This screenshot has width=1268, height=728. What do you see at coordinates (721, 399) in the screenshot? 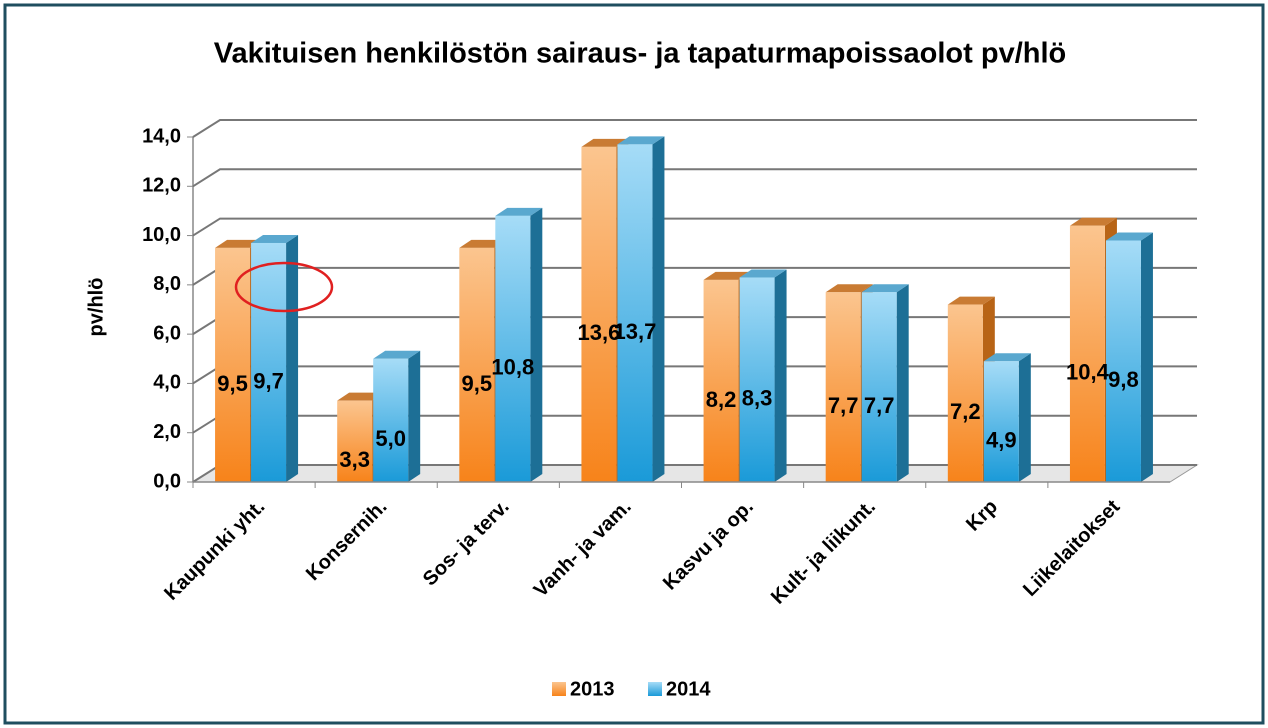
I see `value-label: 8,2` at bounding box center [721, 399].